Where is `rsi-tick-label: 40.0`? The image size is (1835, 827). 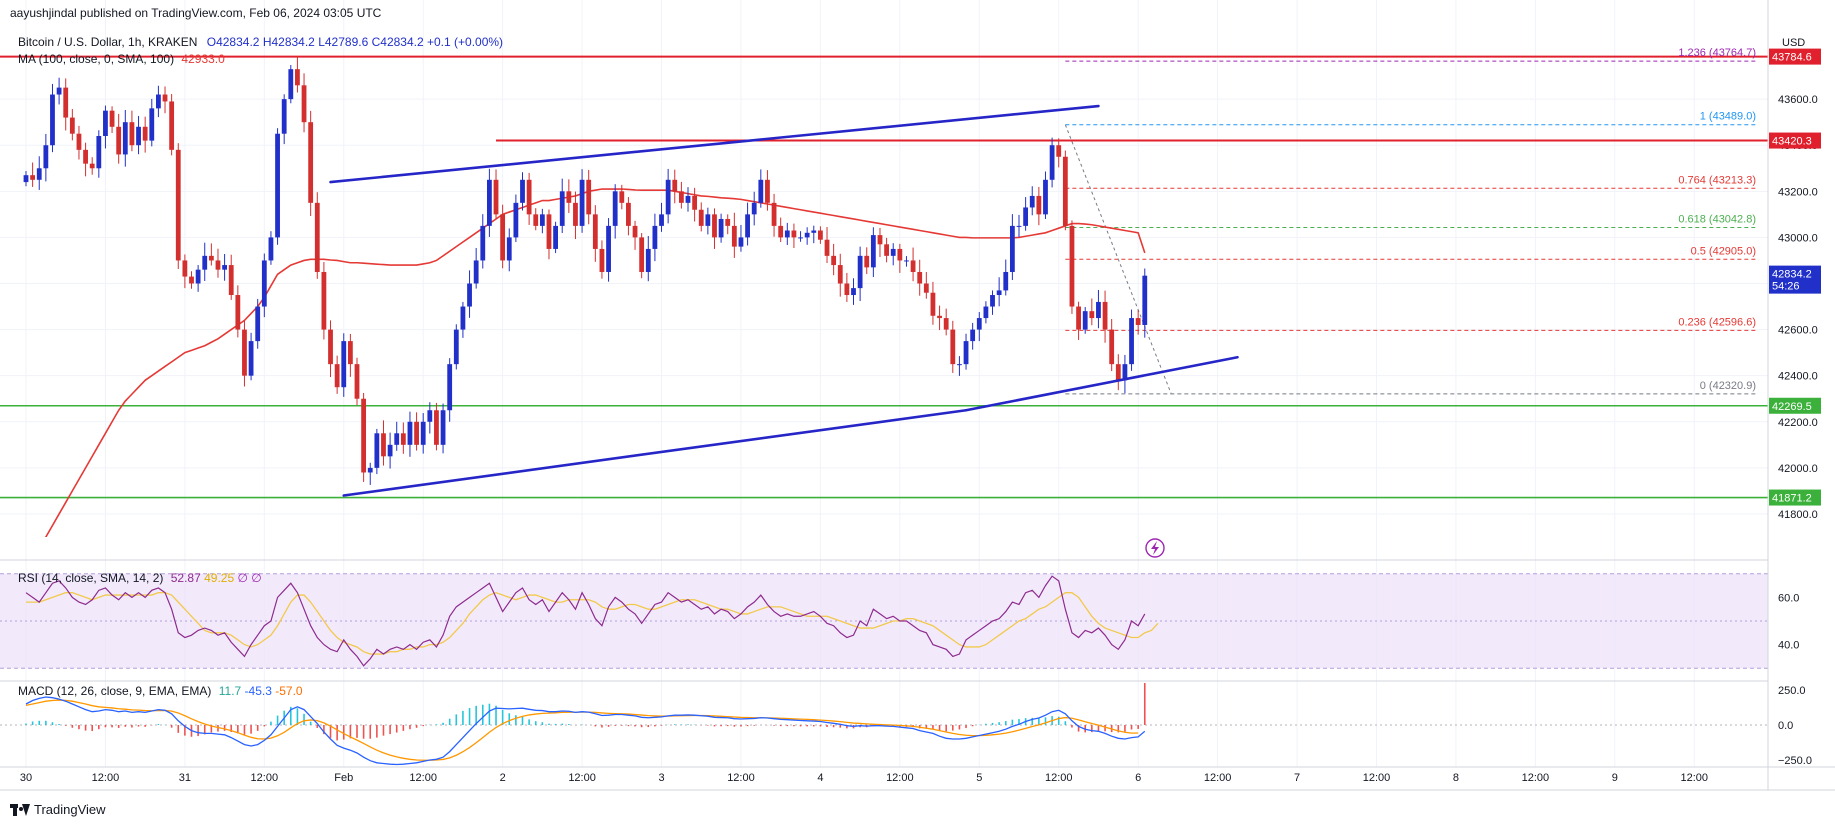
rsi-tick-label: 40.0 is located at coordinates (1788, 646).